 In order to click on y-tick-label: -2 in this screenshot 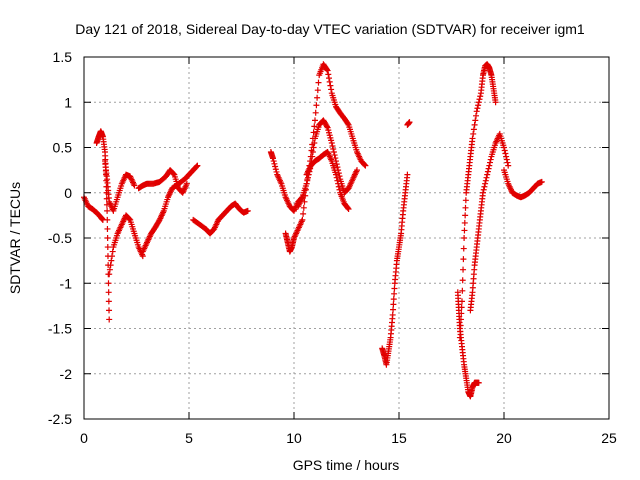, I will do `click(66, 374)`.